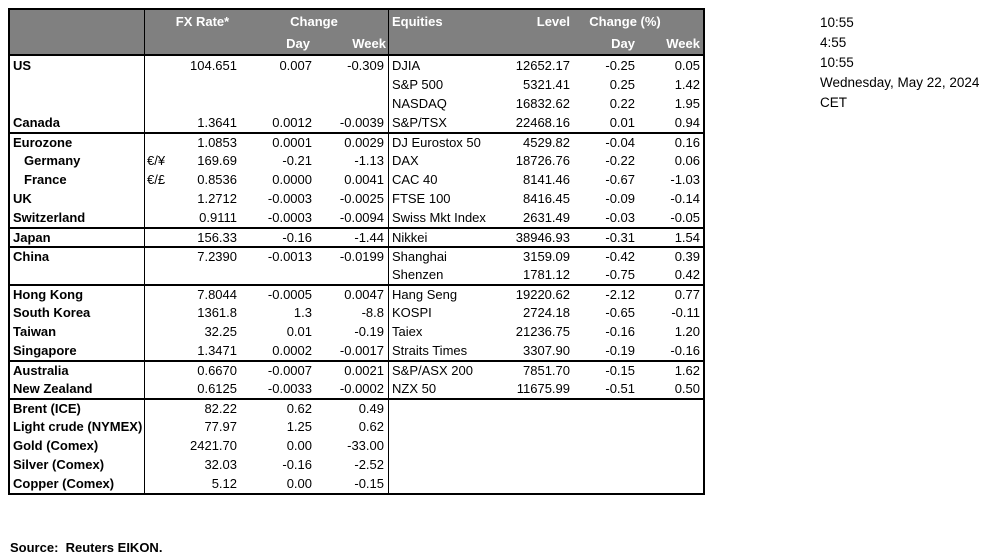  What do you see at coordinates (356, 43) in the screenshot?
I see `header-row-2: Day Week Day Week` at bounding box center [356, 43].